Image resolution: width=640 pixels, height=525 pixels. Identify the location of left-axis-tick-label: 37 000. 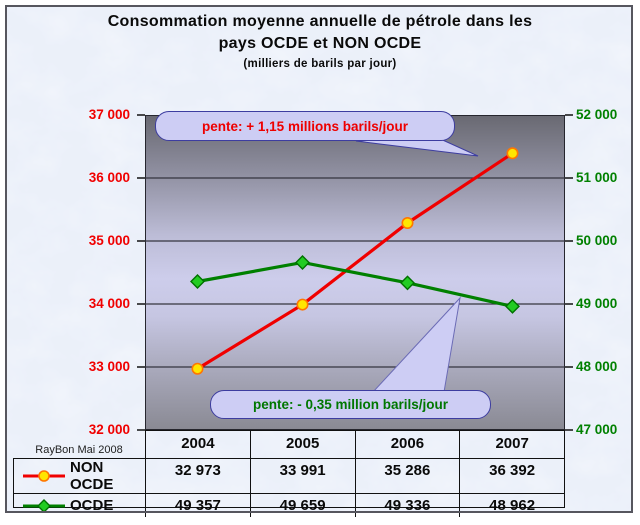
(109, 114).